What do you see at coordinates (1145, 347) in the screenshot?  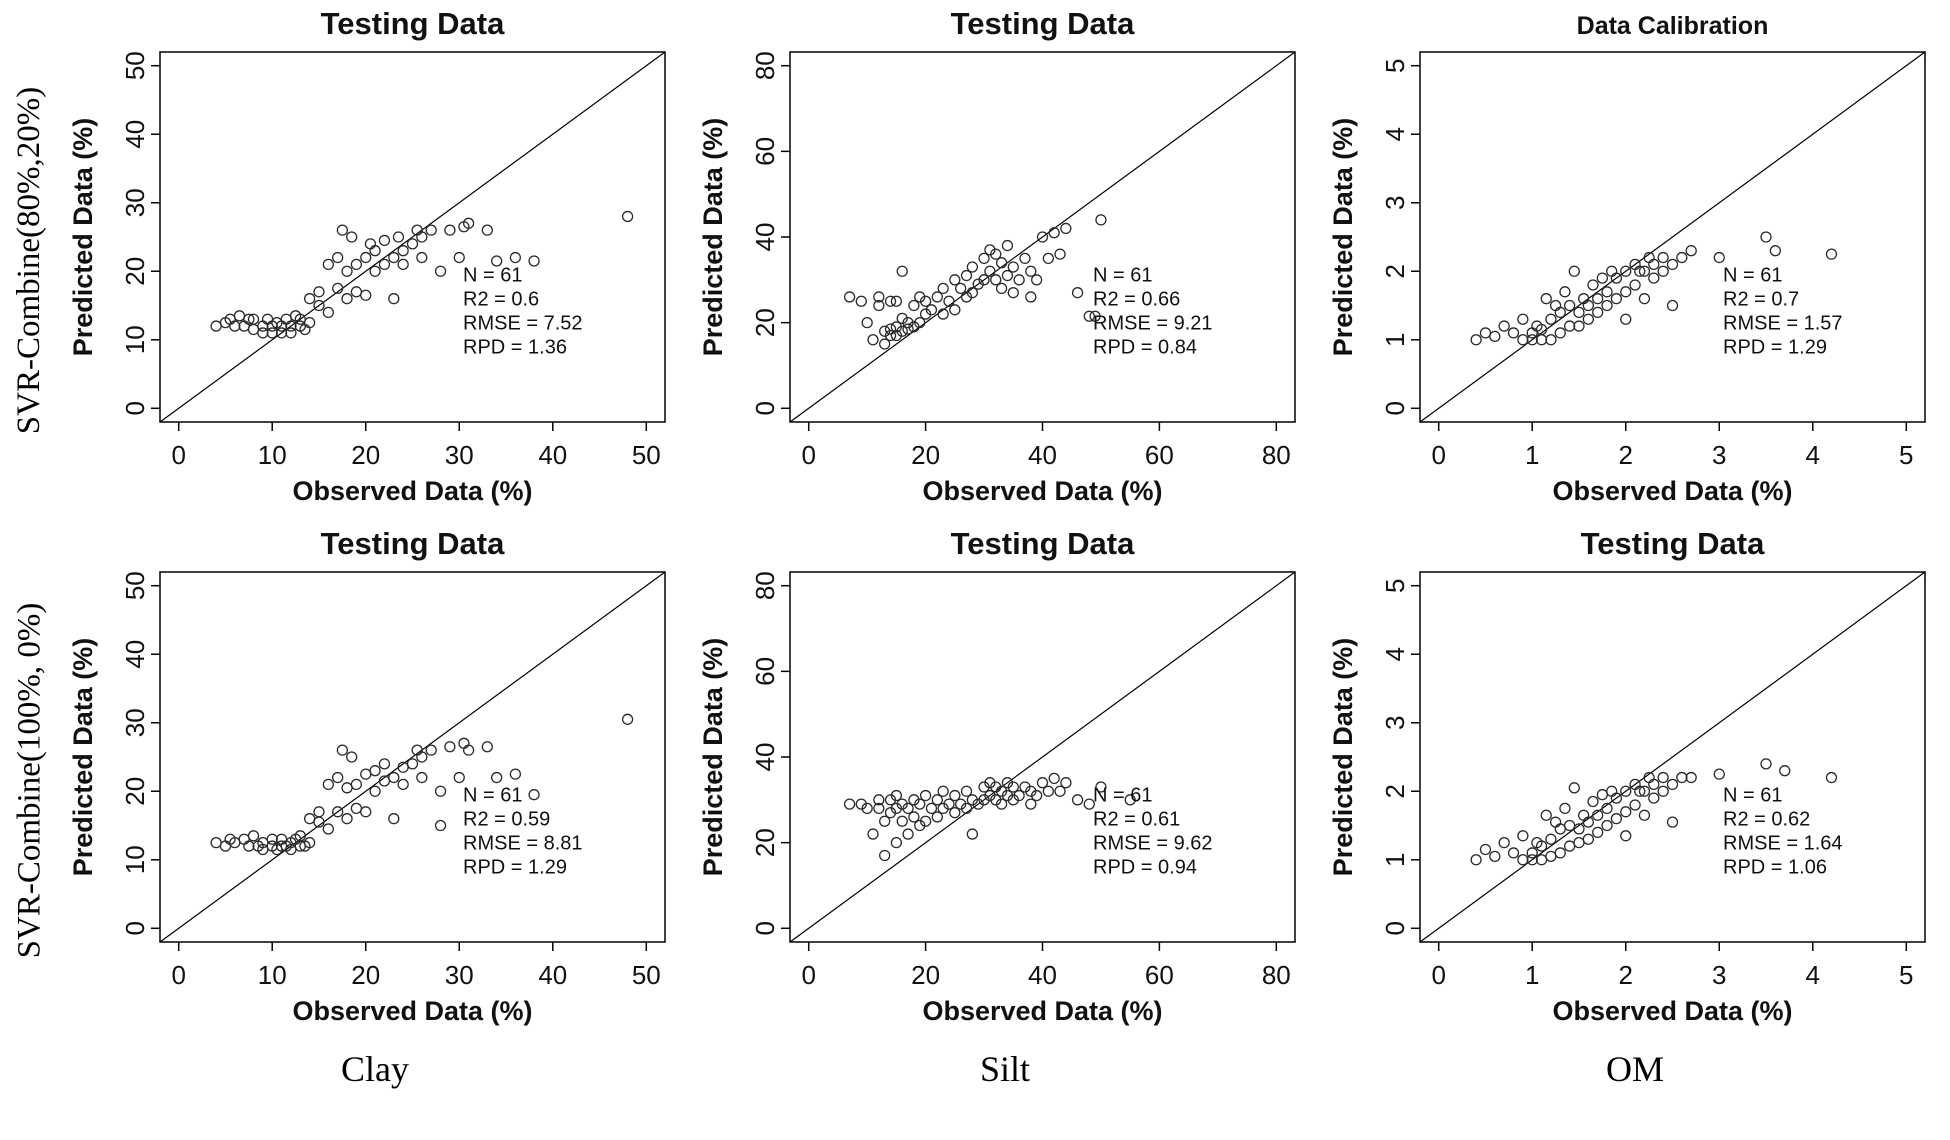 I see `svg-text: RPD = 0.84` at bounding box center [1145, 347].